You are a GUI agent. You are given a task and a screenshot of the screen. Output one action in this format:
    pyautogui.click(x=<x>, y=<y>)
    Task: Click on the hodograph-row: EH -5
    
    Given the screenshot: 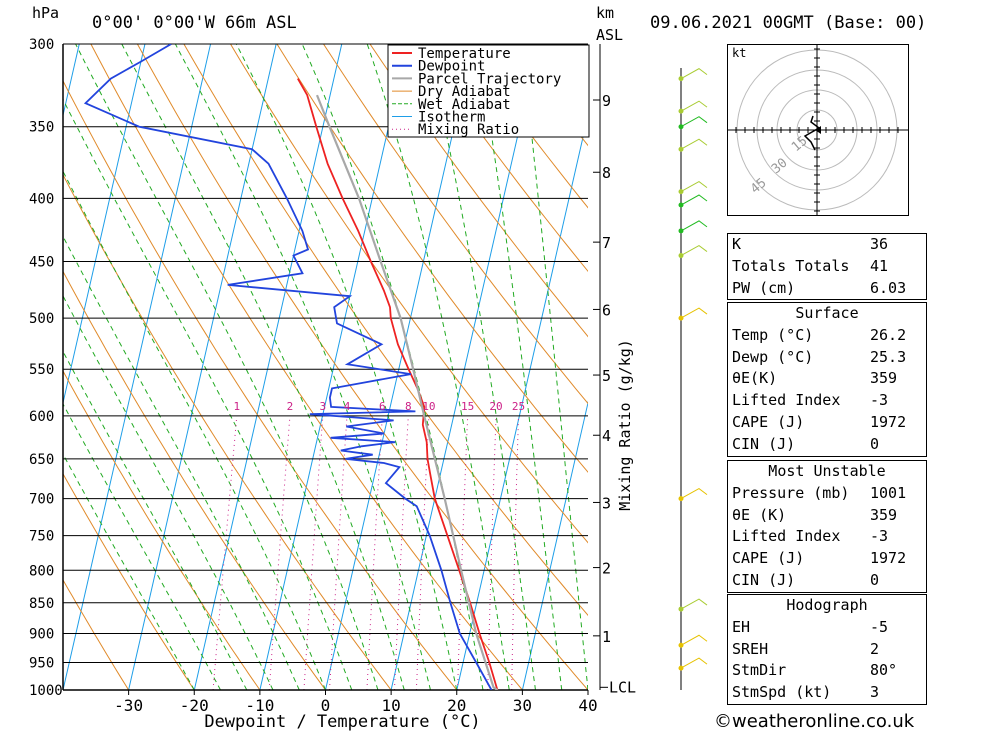 What is the action you would take?
    pyautogui.click(x=810, y=626)
    